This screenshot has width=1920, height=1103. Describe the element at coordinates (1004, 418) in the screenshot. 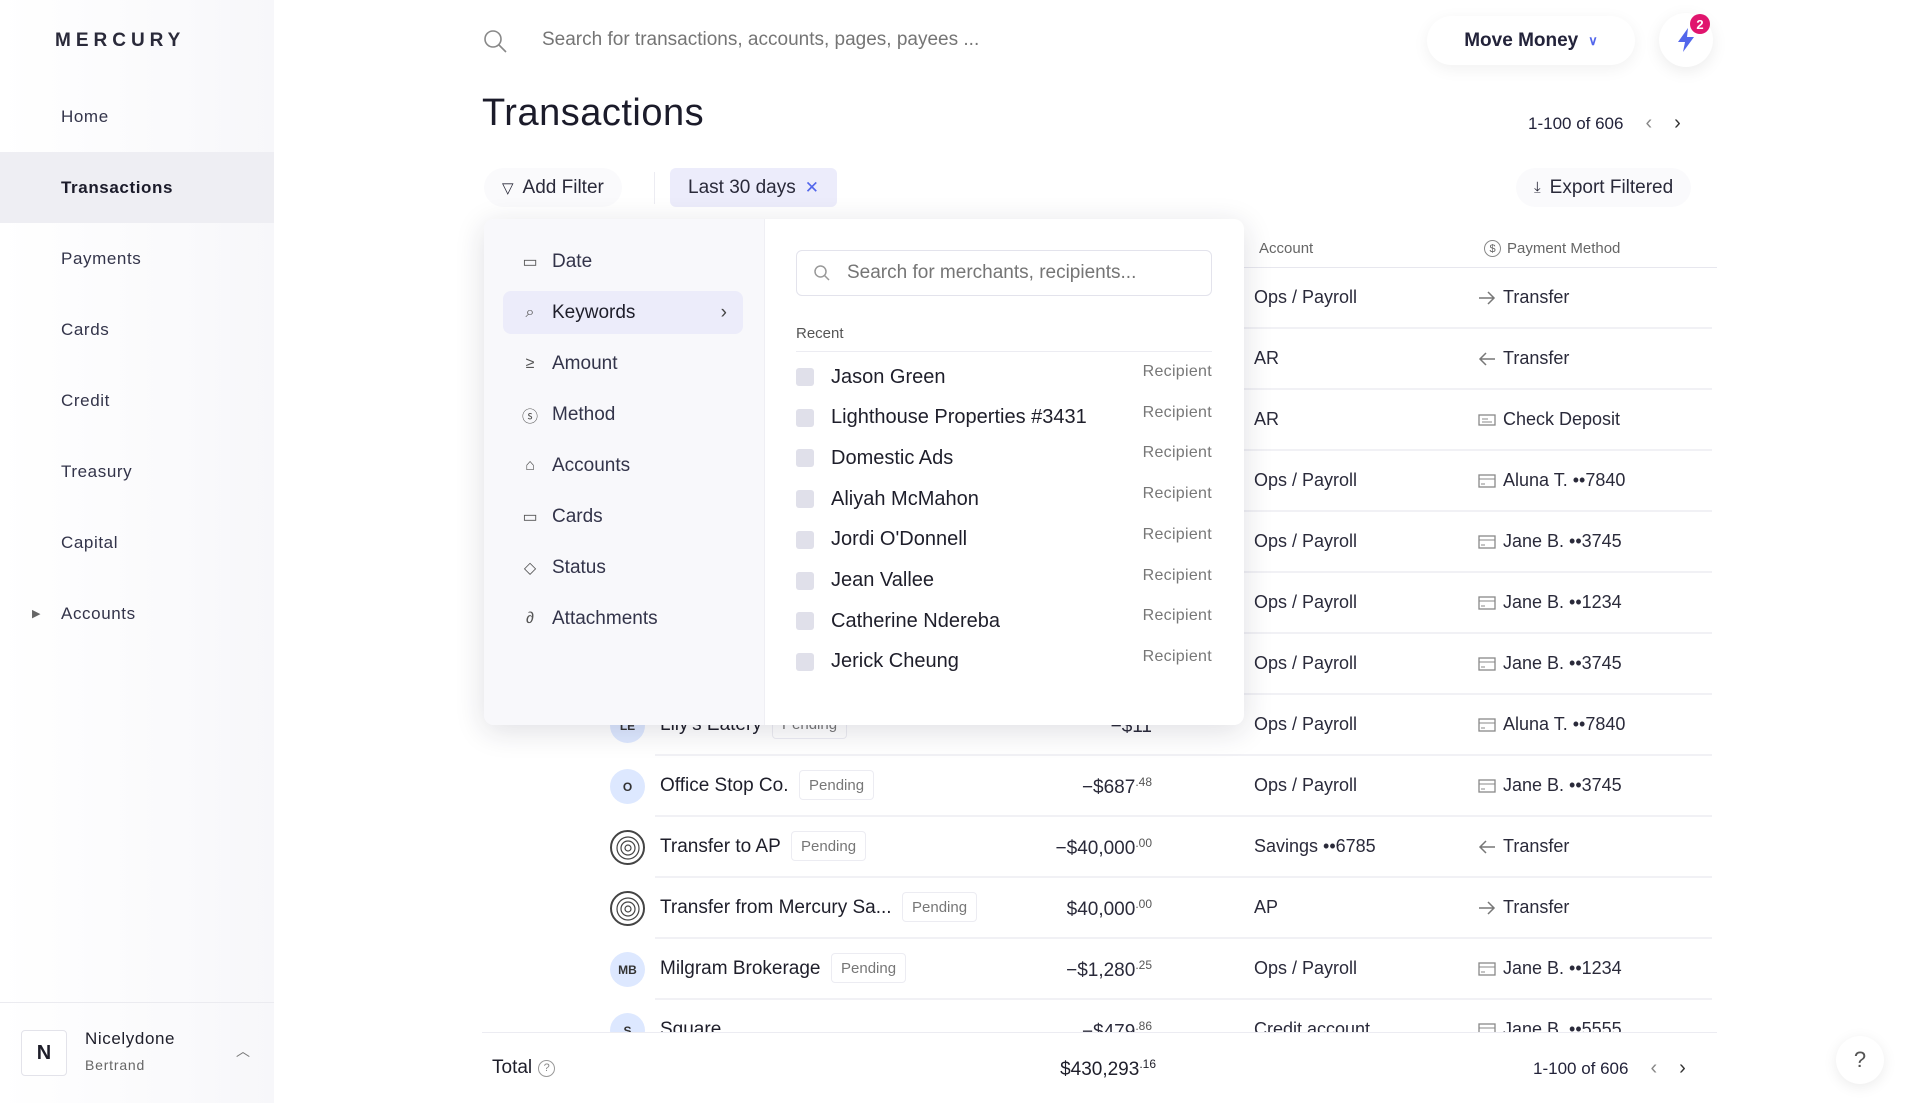

I see `recent-item: Lighthouse Properties #3431 Recipient` at that location.